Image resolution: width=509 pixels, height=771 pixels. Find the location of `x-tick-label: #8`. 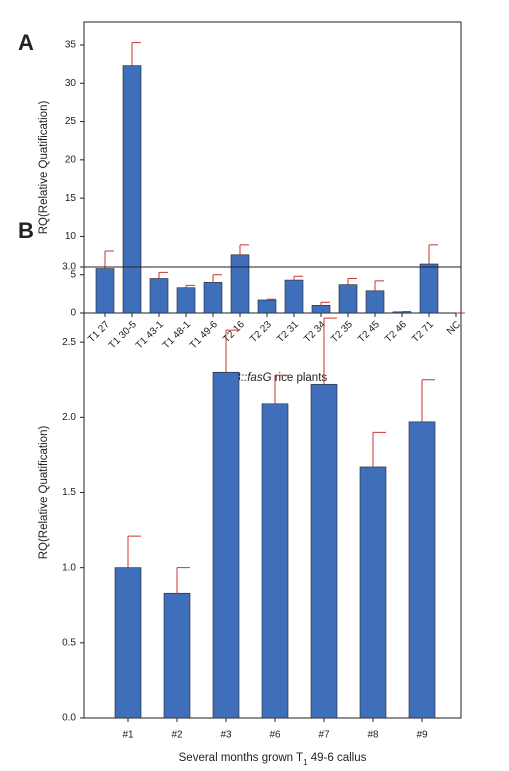

x-tick-label: #8 is located at coordinates (373, 735).